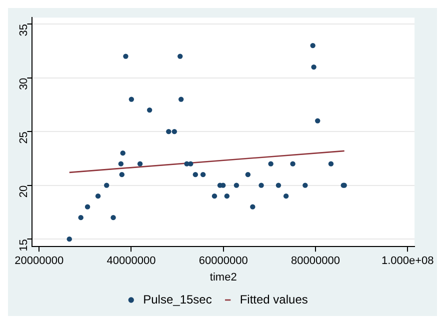 This screenshot has height=324, width=445. Describe the element at coordinates (24, 138) in the screenshot. I see `y-tick-label: 25` at that location.